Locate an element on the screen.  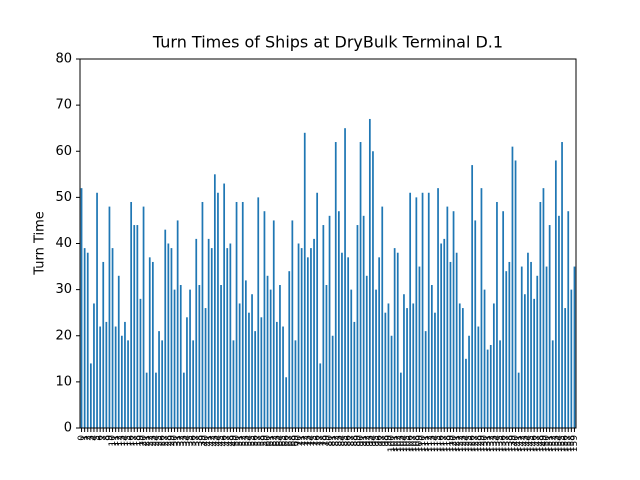
x-tick-label: 125 is located at coordinates (470, 443).